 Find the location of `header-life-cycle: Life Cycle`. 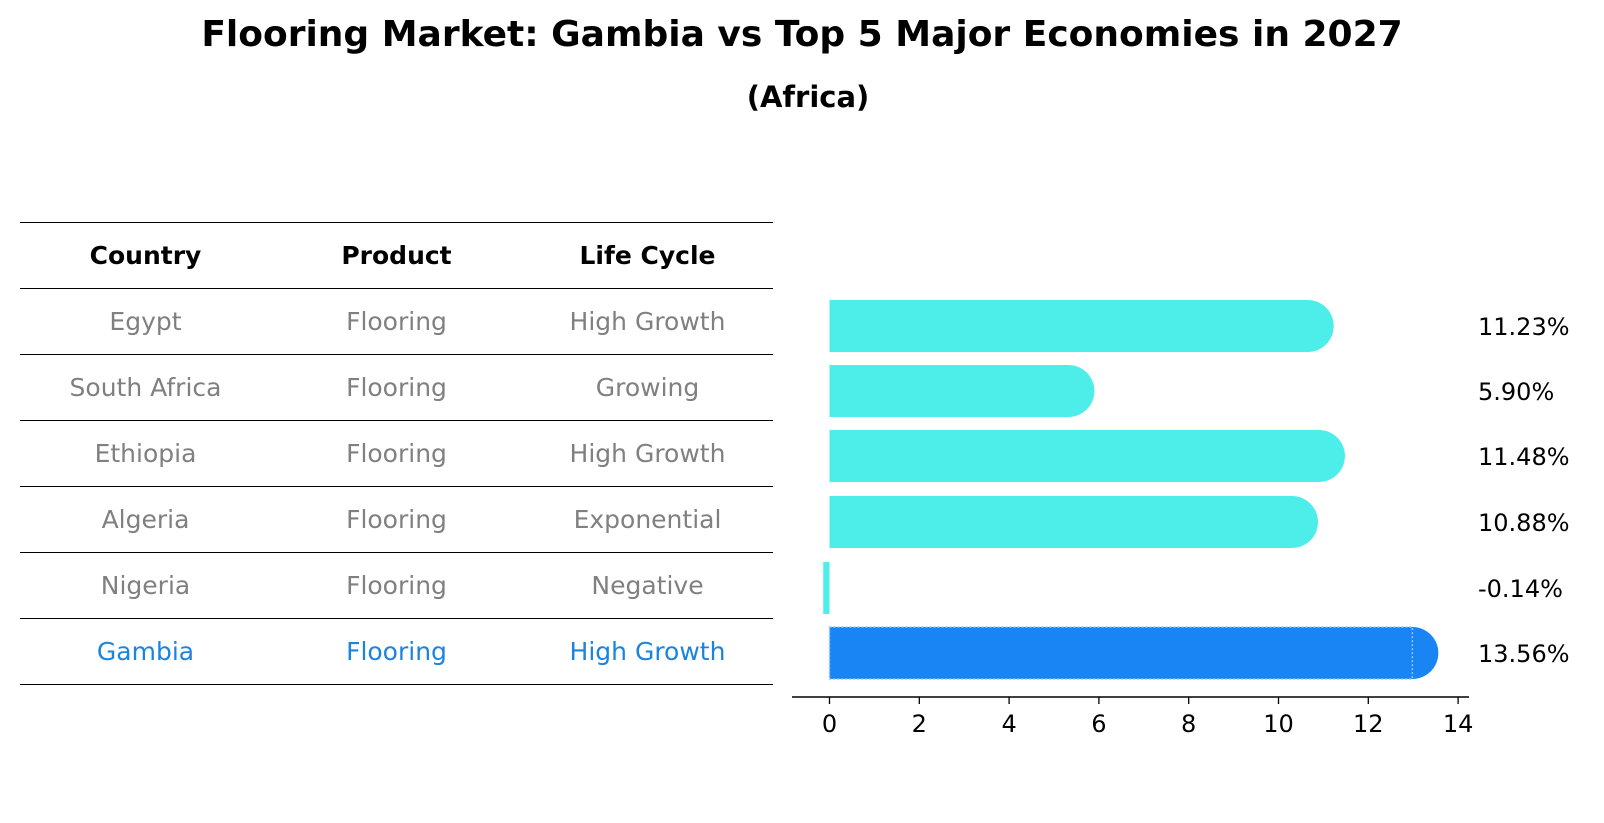

header-life-cycle: Life Cycle is located at coordinates (647, 255).